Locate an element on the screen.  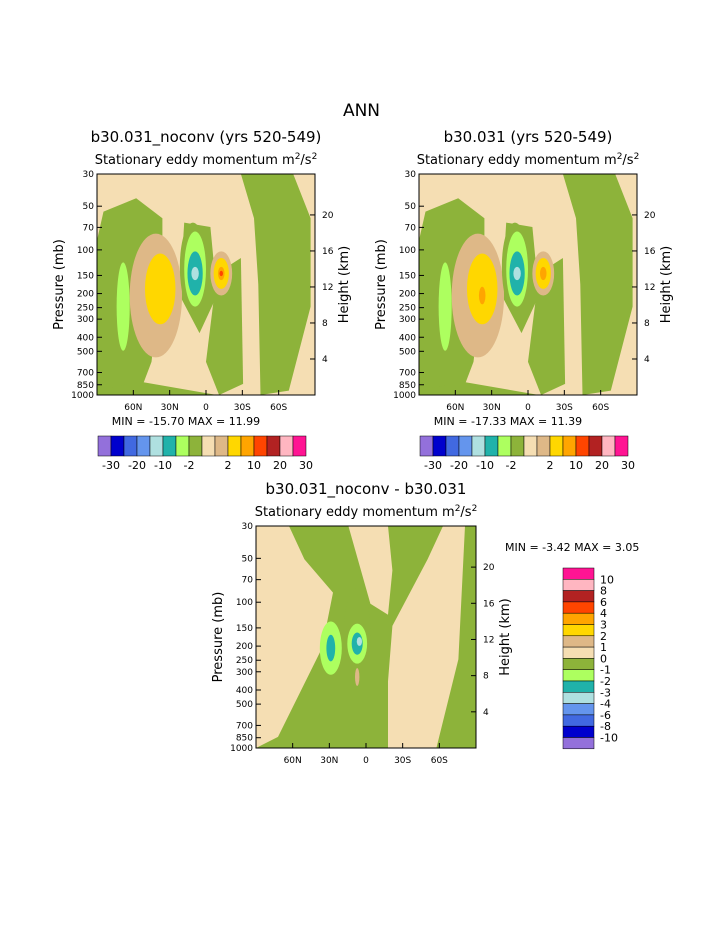
colorbar-label: -10 is located at coordinates (163, 465).